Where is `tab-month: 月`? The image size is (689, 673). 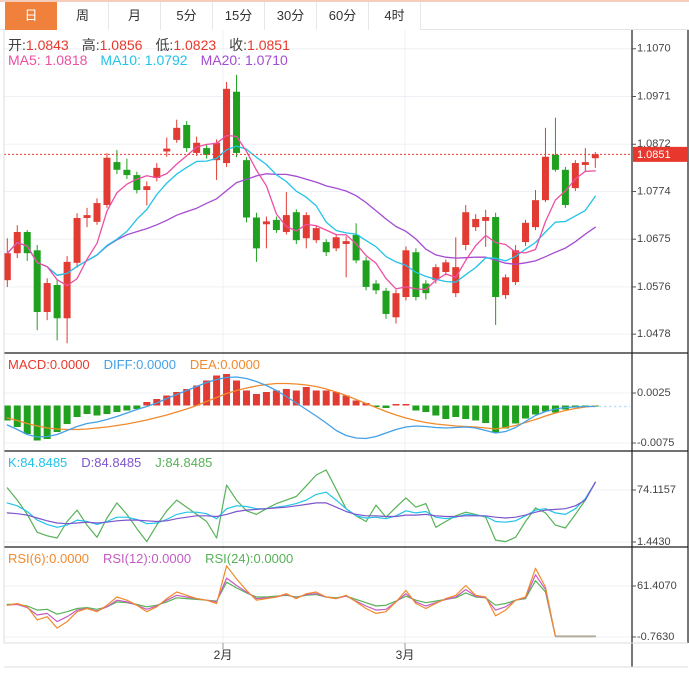 tab-month: 月 is located at coordinates (135, 16).